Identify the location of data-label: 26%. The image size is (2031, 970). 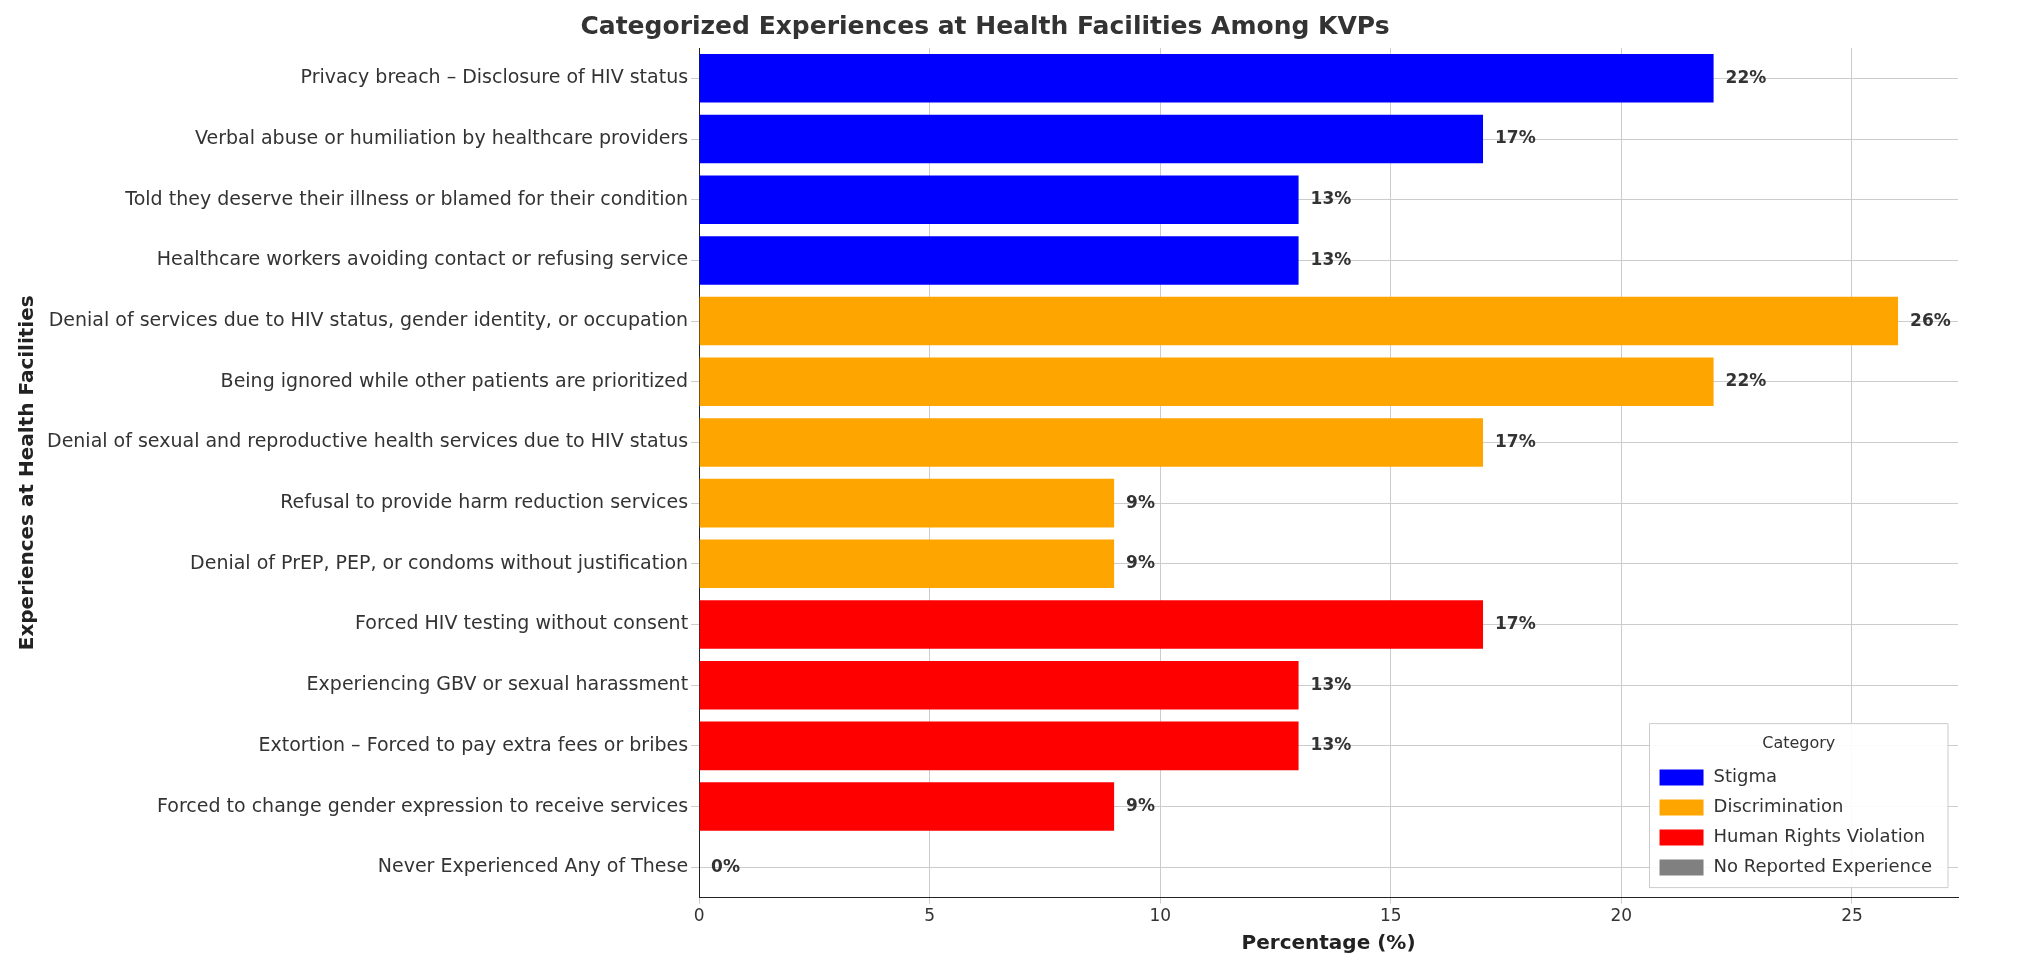
(1930, 319).